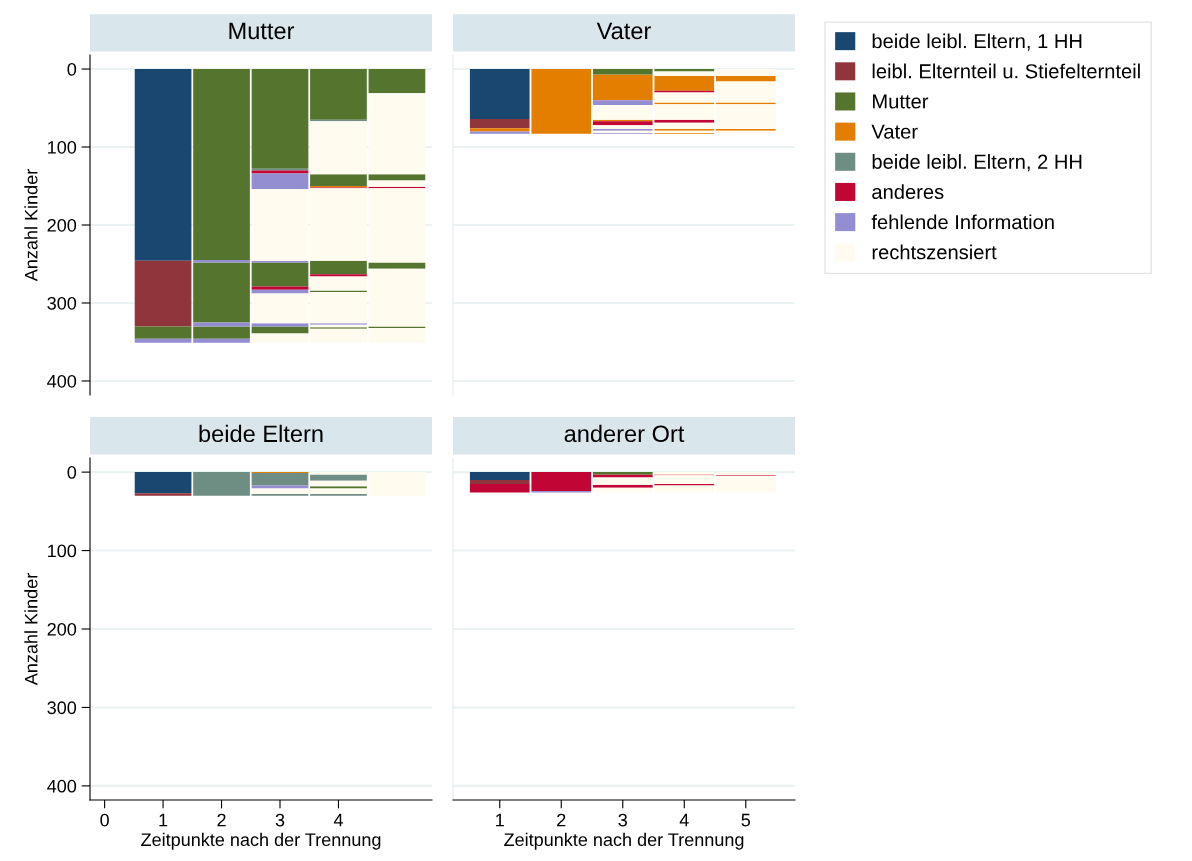 The width and height of the screenshot is (1192, 861). Describe the element at coordinates (977, 42) in the screenshot. I see `legend-label: beide leibl. Eltern, 1 HH` at that location.